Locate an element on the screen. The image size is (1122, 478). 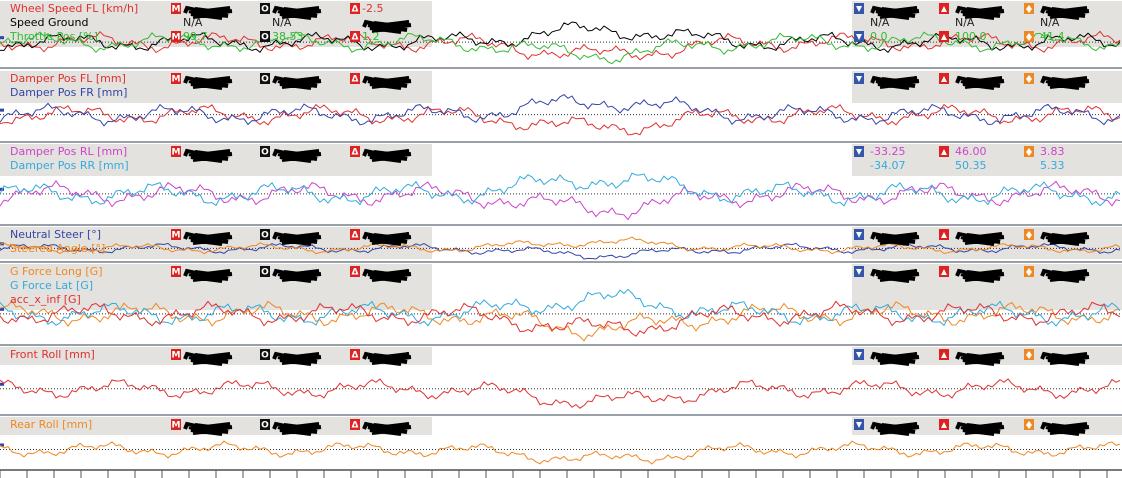
legend-box-right is located at coordinates (987, 160).